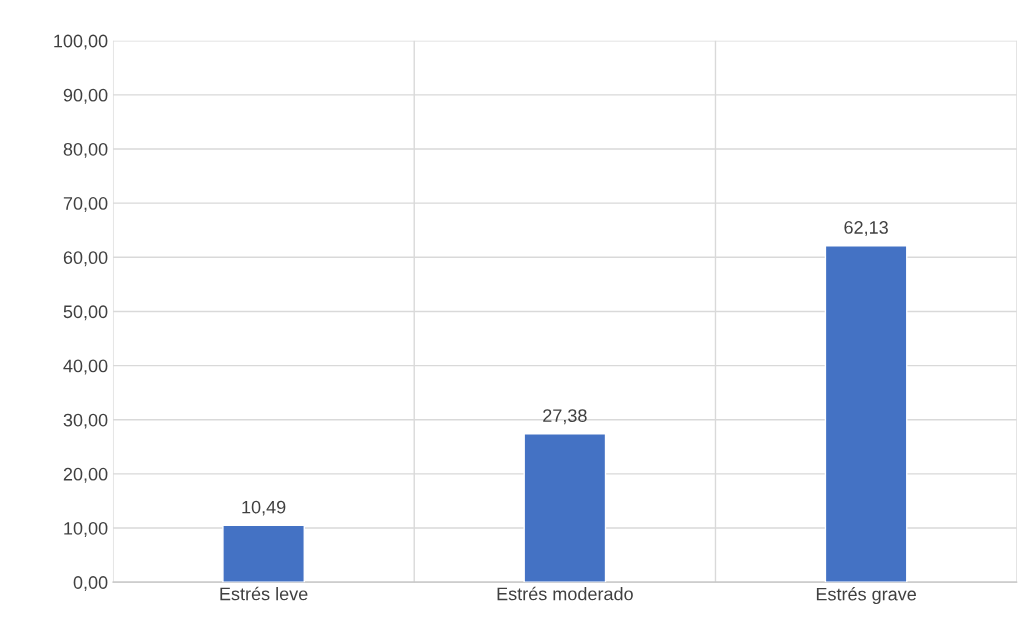 Image resolution: width=1027 pixels, height=626 pixels. Describe the element at coordinates (85, 421) in the screenshot. I see `y-tick-label: 30,00` at that location.